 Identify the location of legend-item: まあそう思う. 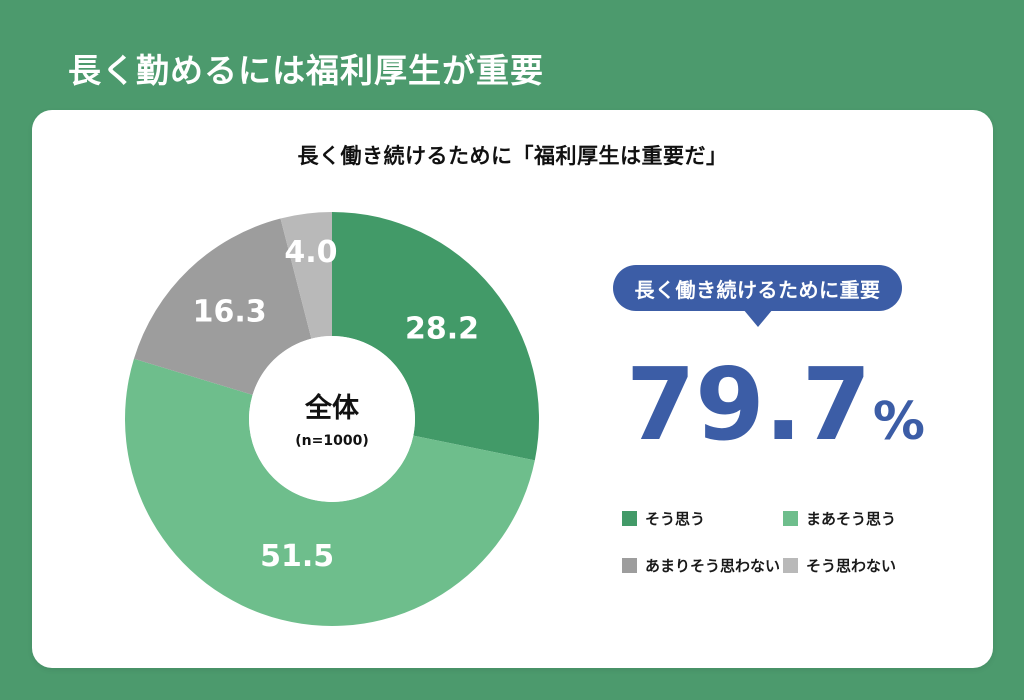
(839, 518).